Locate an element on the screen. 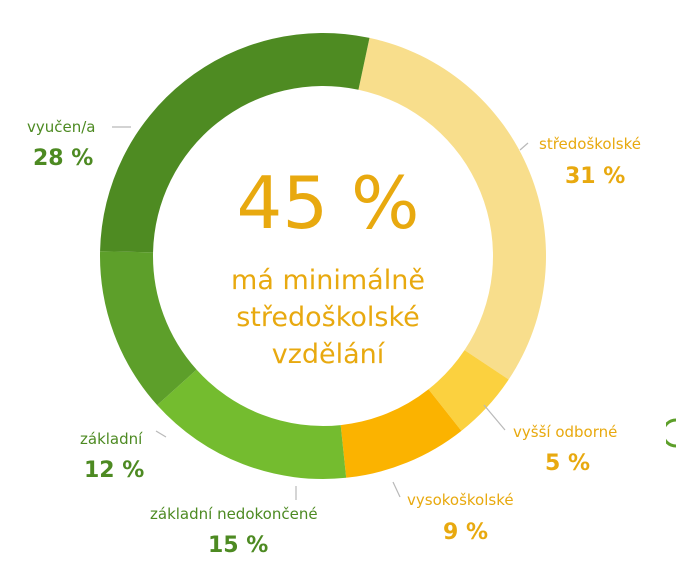 The height and width of the screenshot is (565, 677). edge-decoration is located at coordinates (671, 433).